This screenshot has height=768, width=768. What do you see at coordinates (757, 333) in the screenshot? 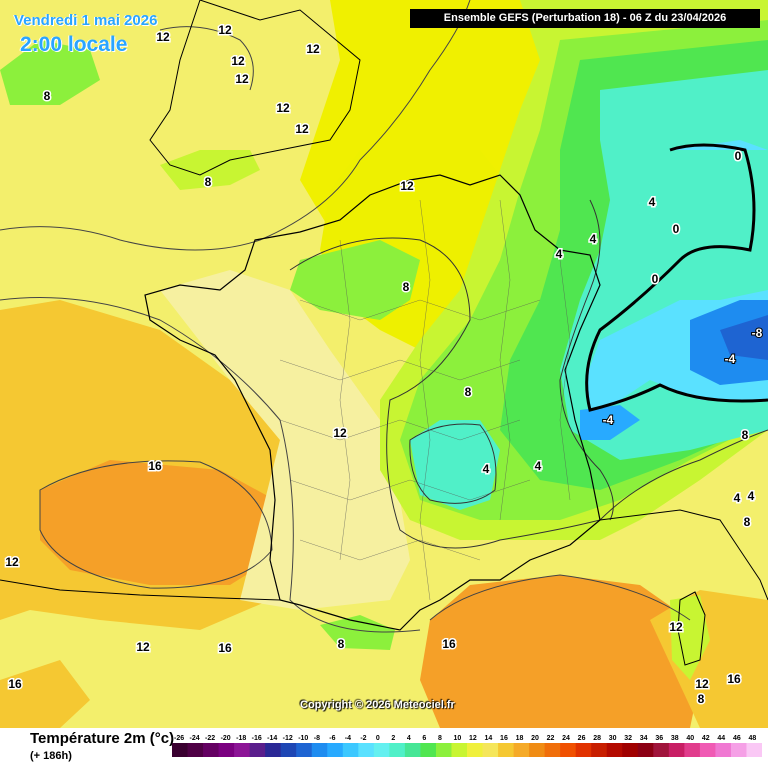
I see `contour-label: -8` at bounding box center [757, 333].